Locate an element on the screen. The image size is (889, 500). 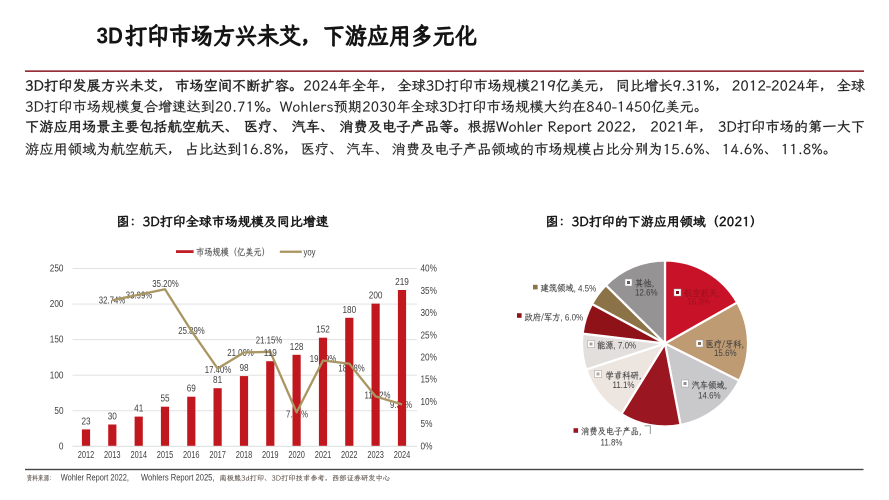
svg-text: 2016 is located at coordinates (191, 455).